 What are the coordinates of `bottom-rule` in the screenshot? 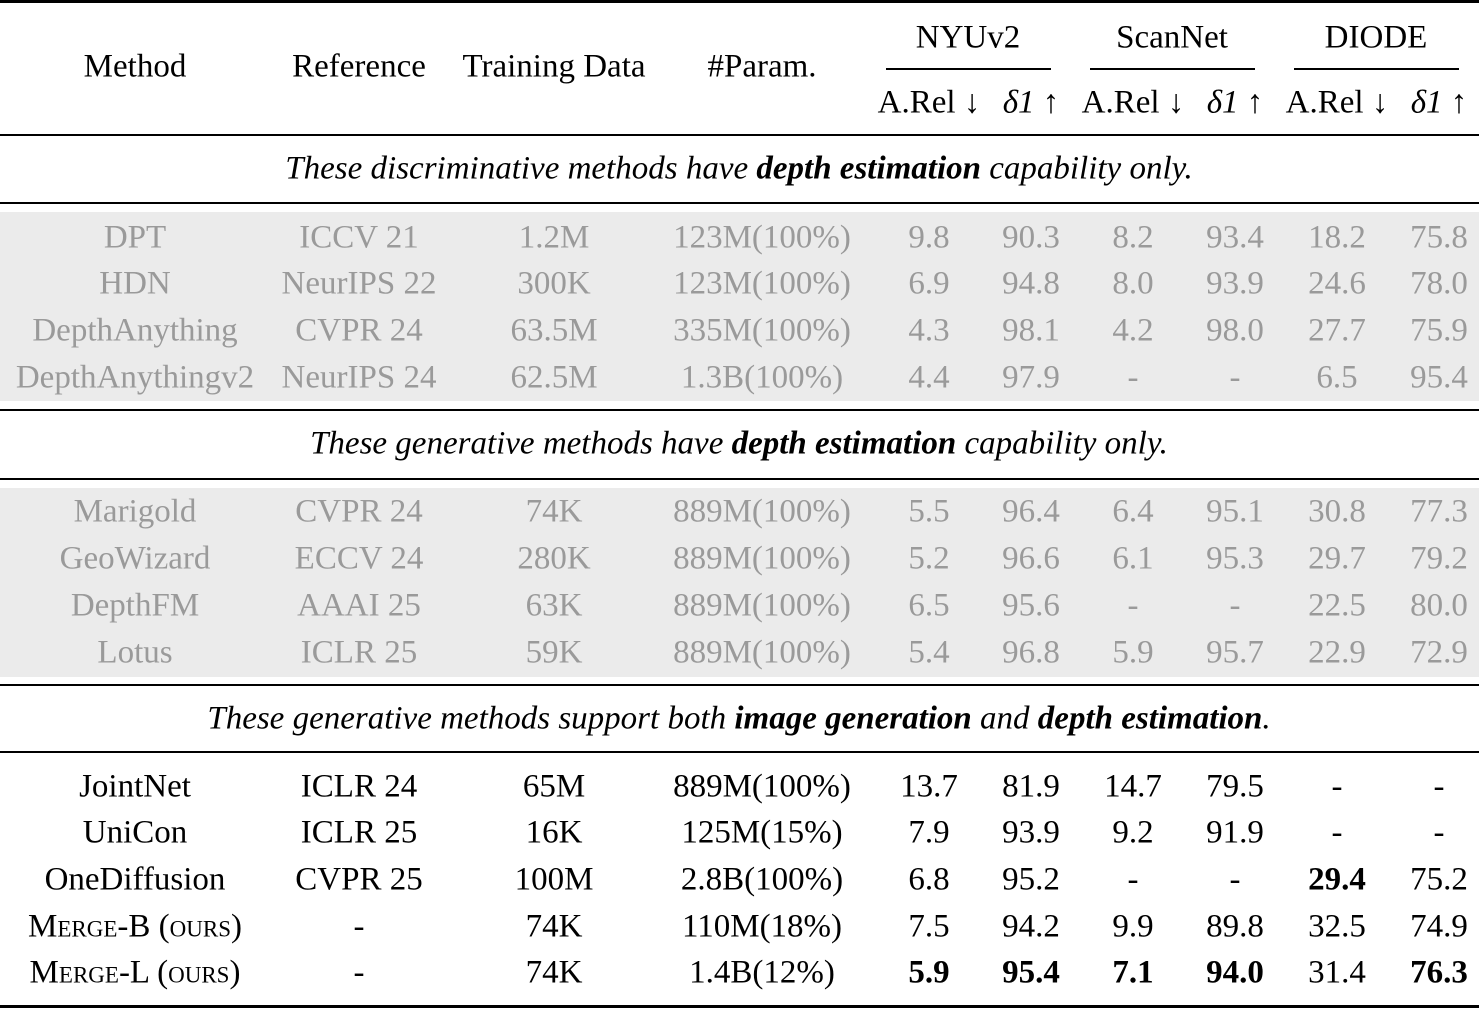 It's located at (739, 1006).